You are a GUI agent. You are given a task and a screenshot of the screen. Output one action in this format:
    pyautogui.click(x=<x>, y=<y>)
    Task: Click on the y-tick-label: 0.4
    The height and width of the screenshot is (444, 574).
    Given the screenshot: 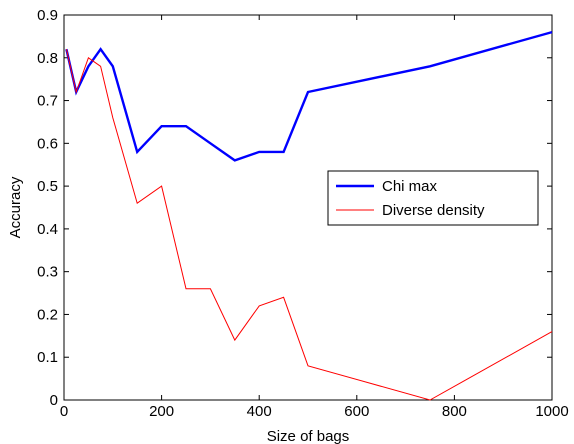 What is the action you would take?
    pyautogui.click(x=47, y=229)
    